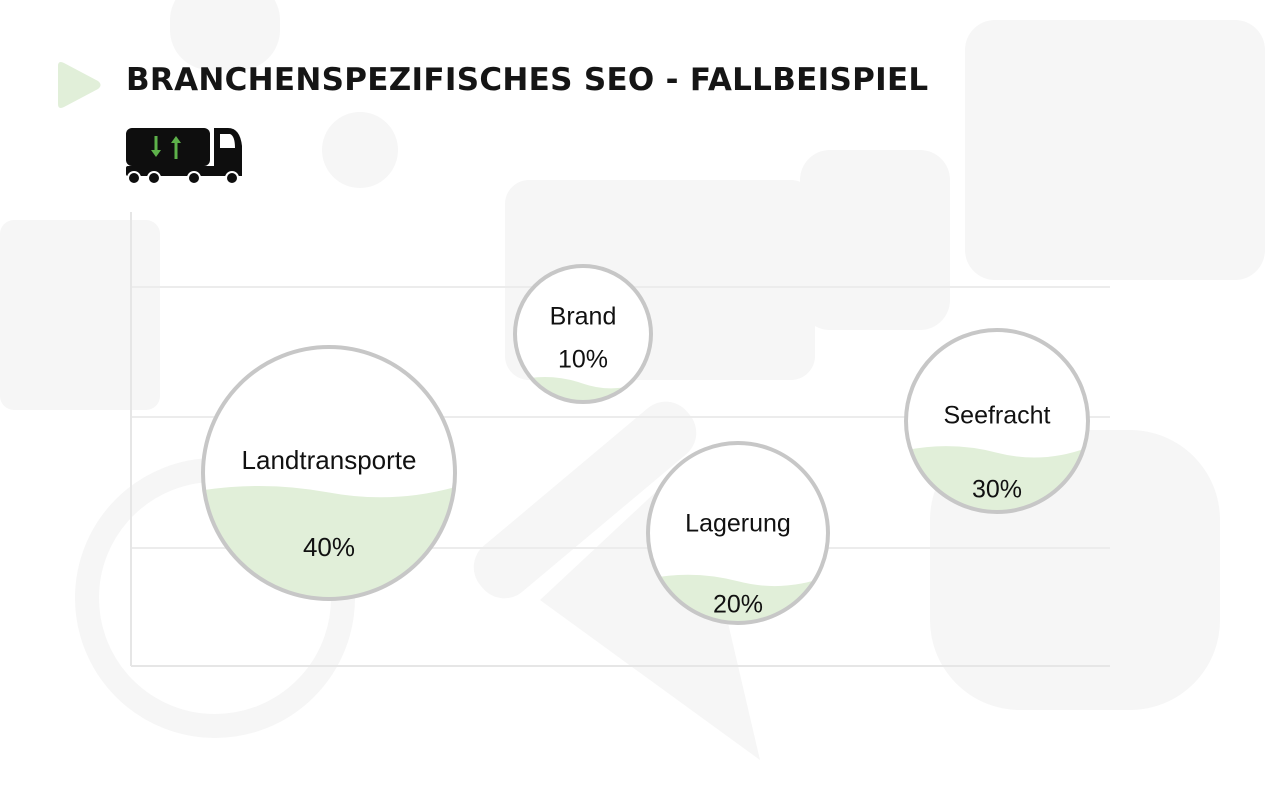 This screenshot has height=808, width=1276. What do you see at coordinates (166, 147) in the screenshot?
I see `up-down-arrows-icon` at bounding box center [166, 147].